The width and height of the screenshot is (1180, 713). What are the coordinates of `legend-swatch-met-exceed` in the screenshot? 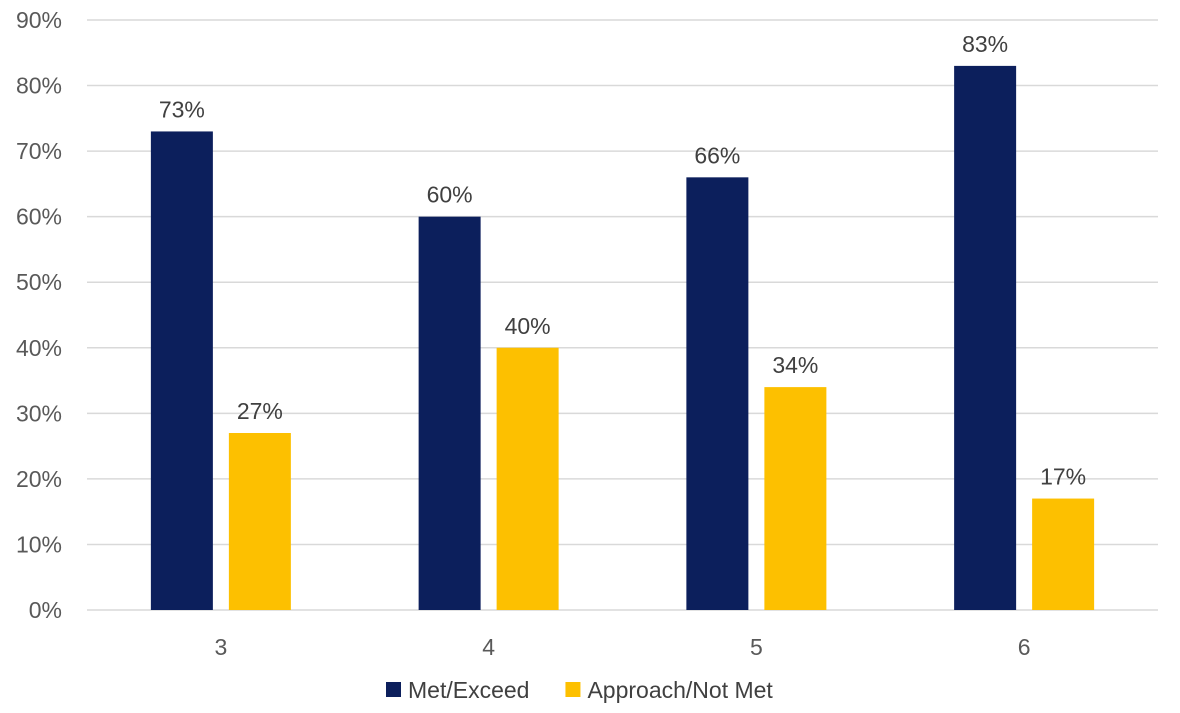 It's located at (393, 689).